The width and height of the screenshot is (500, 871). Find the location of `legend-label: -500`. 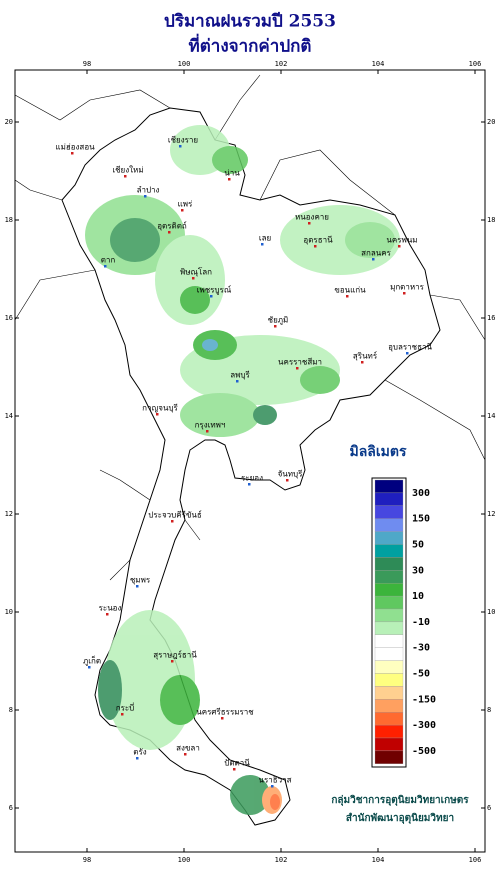

legend-label: -500 is located at coordinates (424, 751).